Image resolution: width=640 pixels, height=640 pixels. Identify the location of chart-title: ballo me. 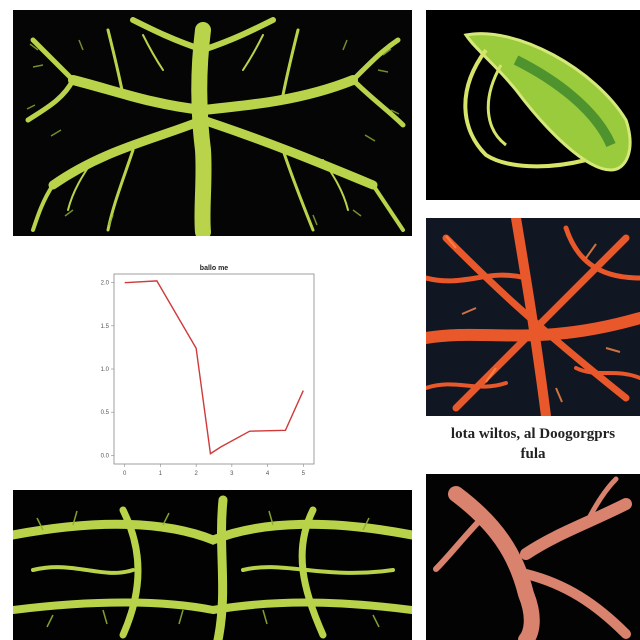
(214, 268).